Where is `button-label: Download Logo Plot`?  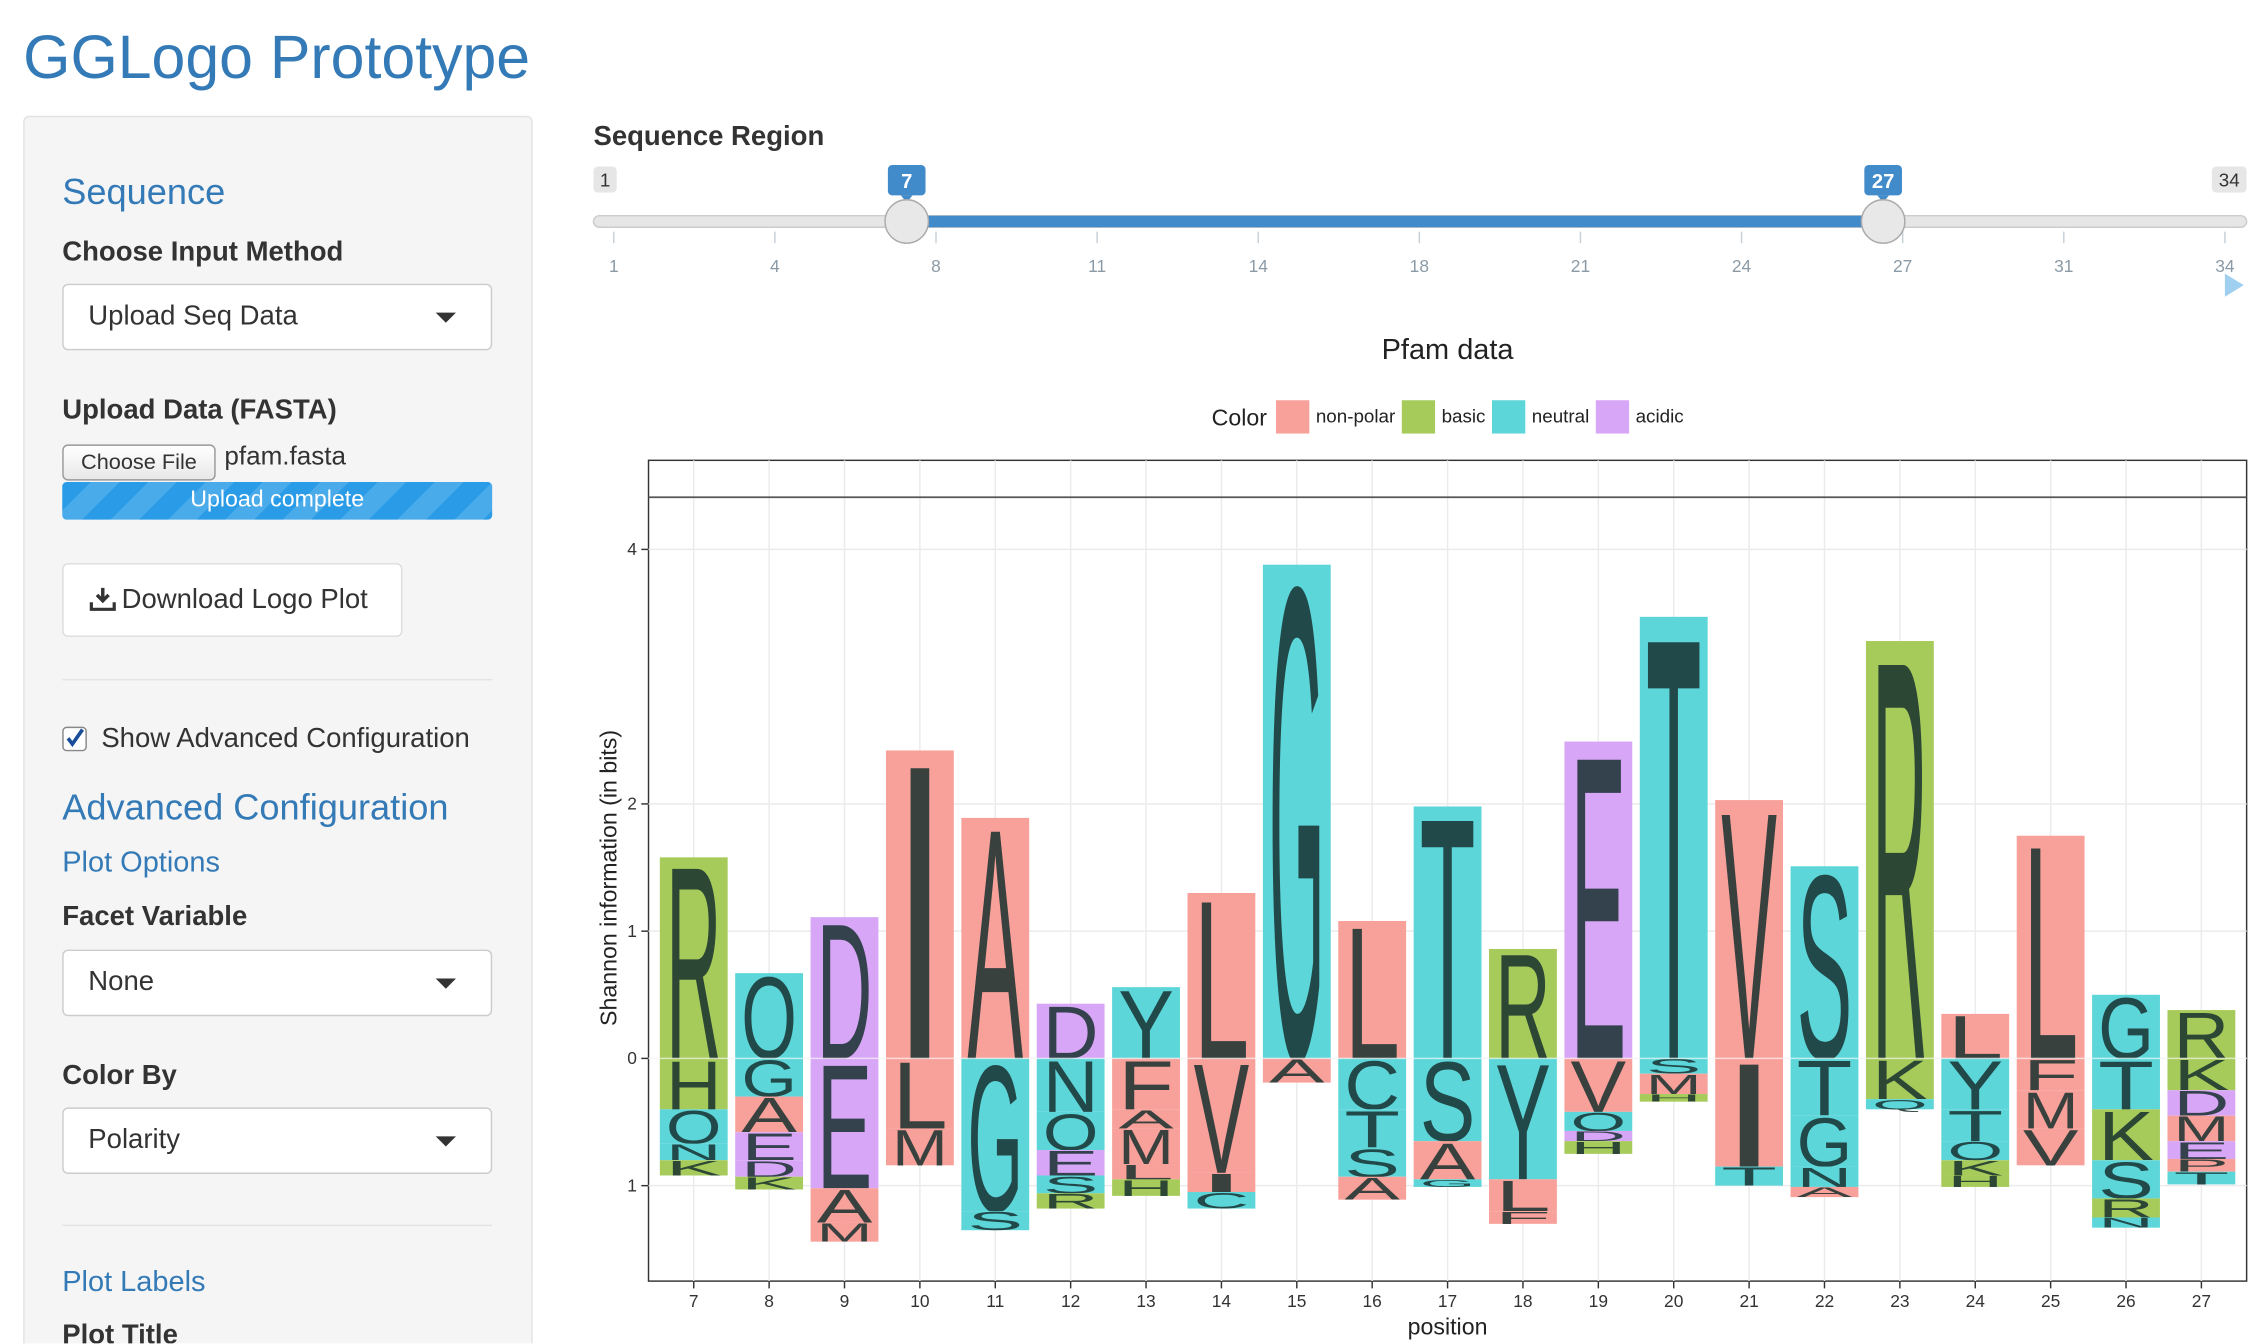
button-label: Download Logo Plot is located at coordinates (244, 600).